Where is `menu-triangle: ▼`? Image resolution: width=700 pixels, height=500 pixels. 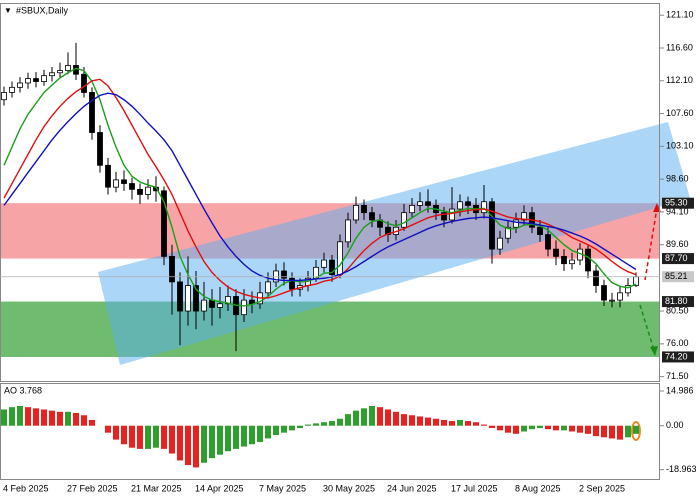 menu-triangle: ▼ is located at coordinates (8, 10).